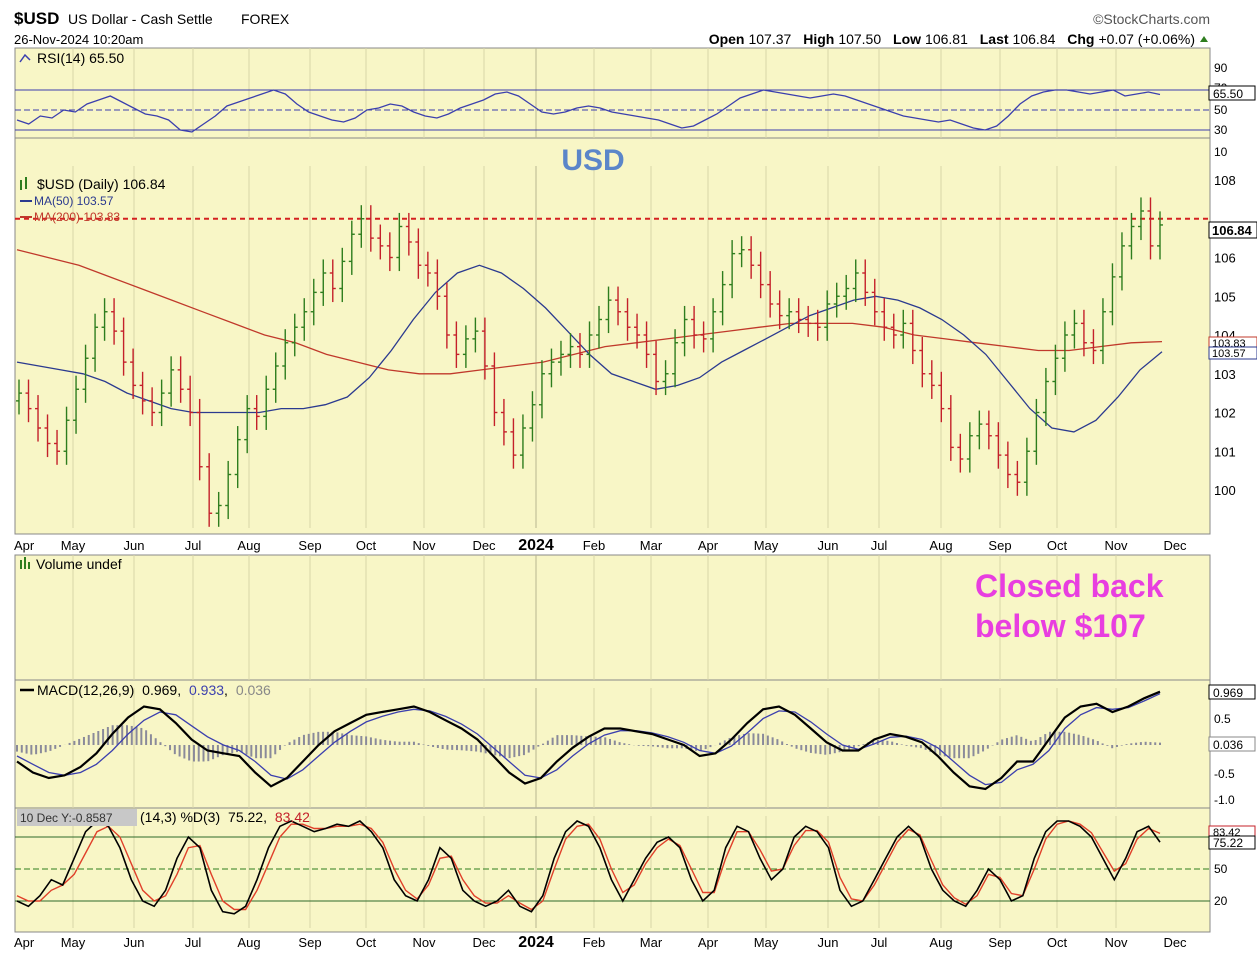 Image resolution: width=1257 pixels, height=954 pixels. What do you see at coordinates (154, 690) in the screenshot?
I see `macd-legend: MACD(12,26,9) 0.969, 0.933, 0.036` at bounding box center [154, 690].